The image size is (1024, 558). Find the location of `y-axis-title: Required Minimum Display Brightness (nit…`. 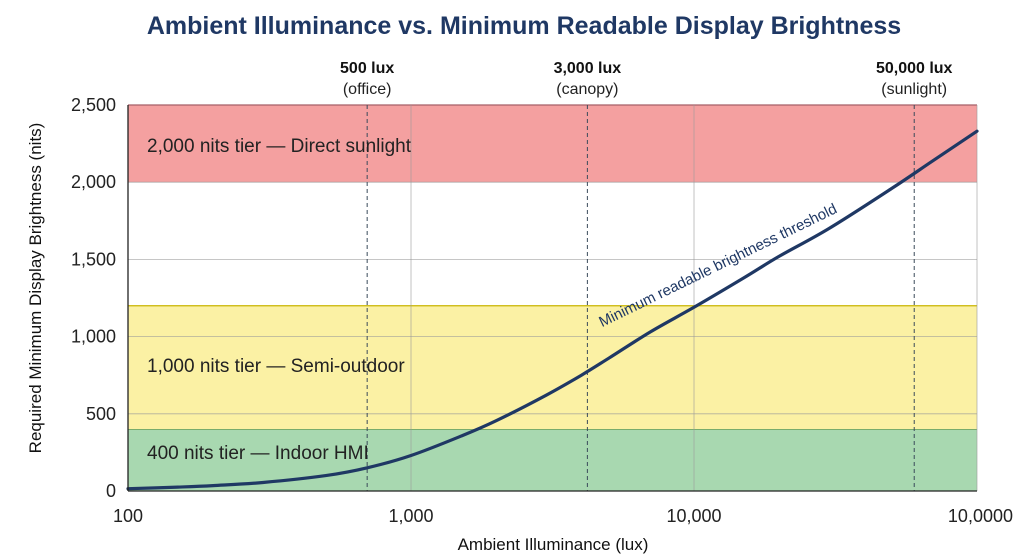

y-axis-title: Required Minimum Display Brightness (nit… is located at coordinates (35, 288).